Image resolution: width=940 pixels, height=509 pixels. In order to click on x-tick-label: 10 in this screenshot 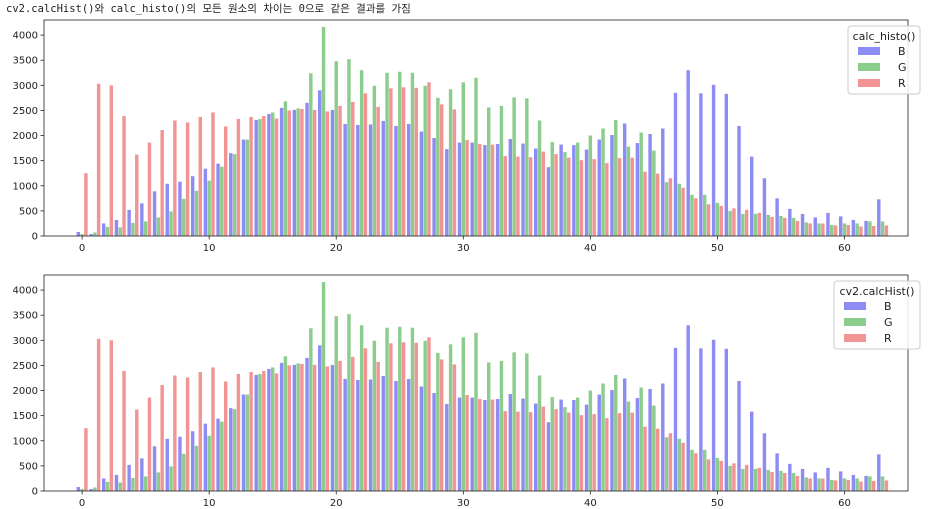, I will do `click(209, 248)`.